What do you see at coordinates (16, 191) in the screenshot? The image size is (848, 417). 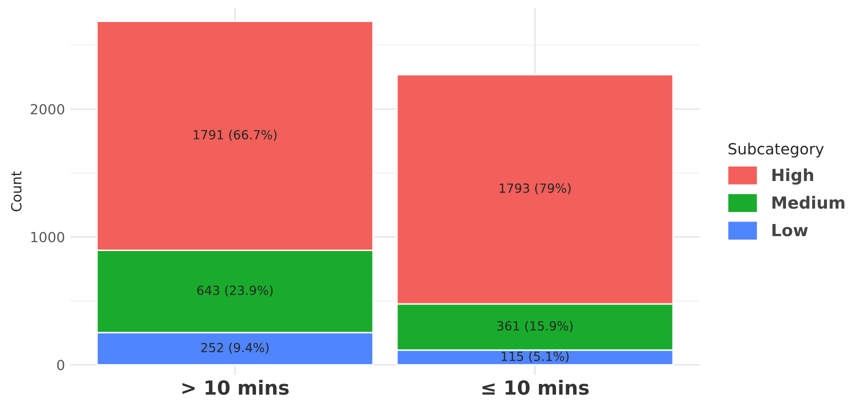 I see `y-axis-title: Count` at bounding box center [16, 191].